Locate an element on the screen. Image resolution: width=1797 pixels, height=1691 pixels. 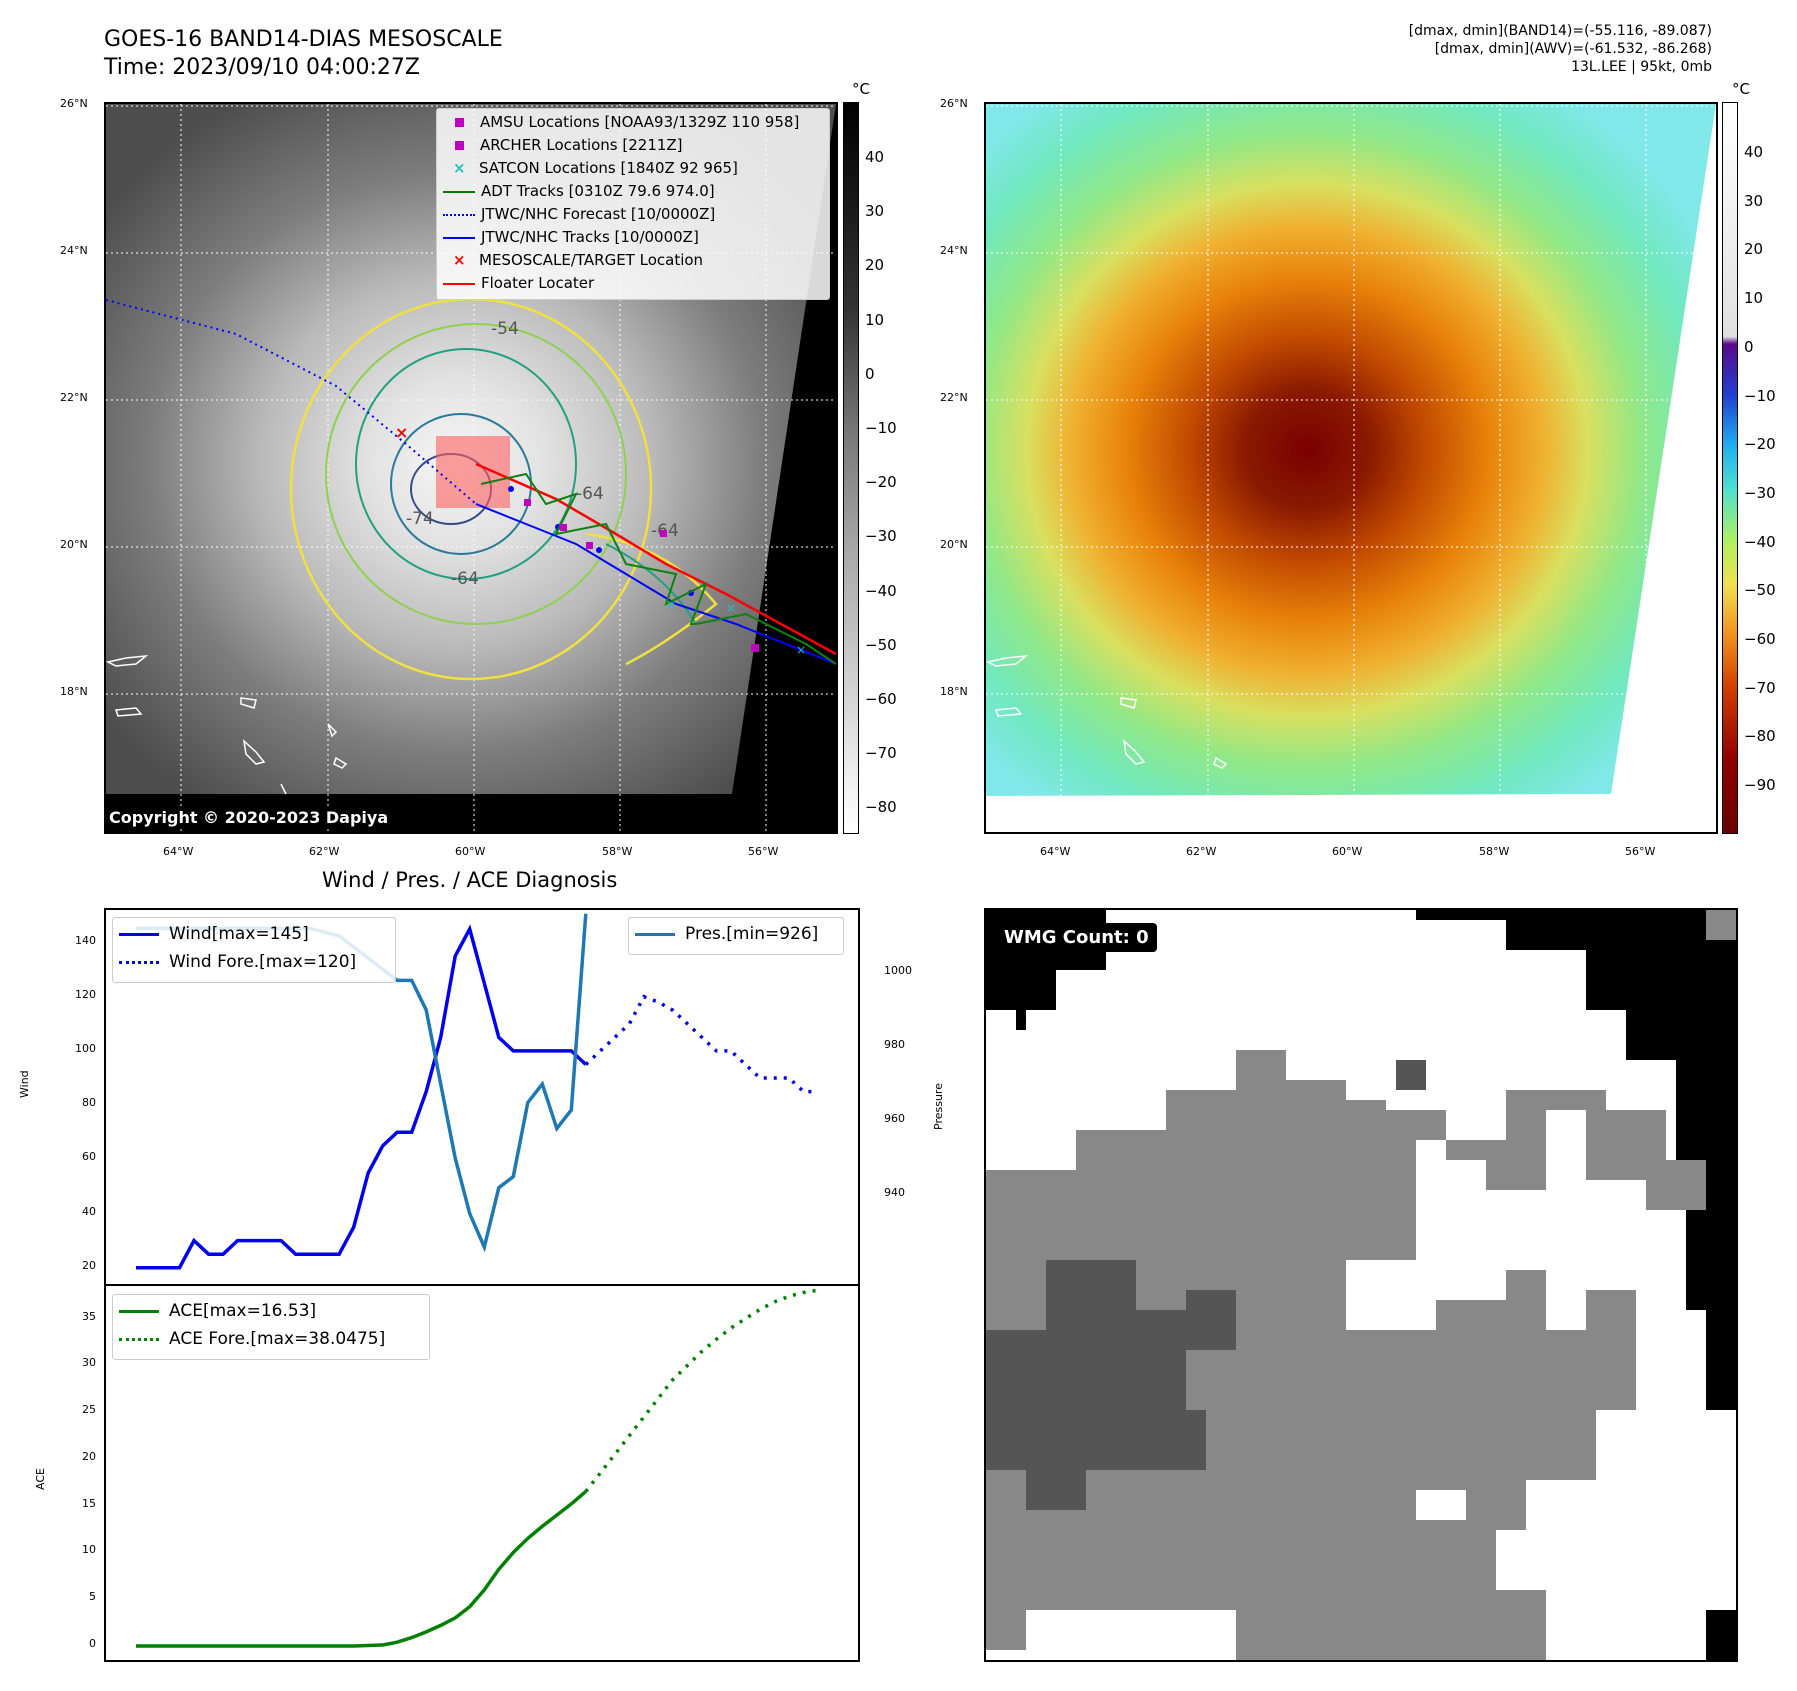
legend-floater: Floater Locater is located at coordinates (518, 283).